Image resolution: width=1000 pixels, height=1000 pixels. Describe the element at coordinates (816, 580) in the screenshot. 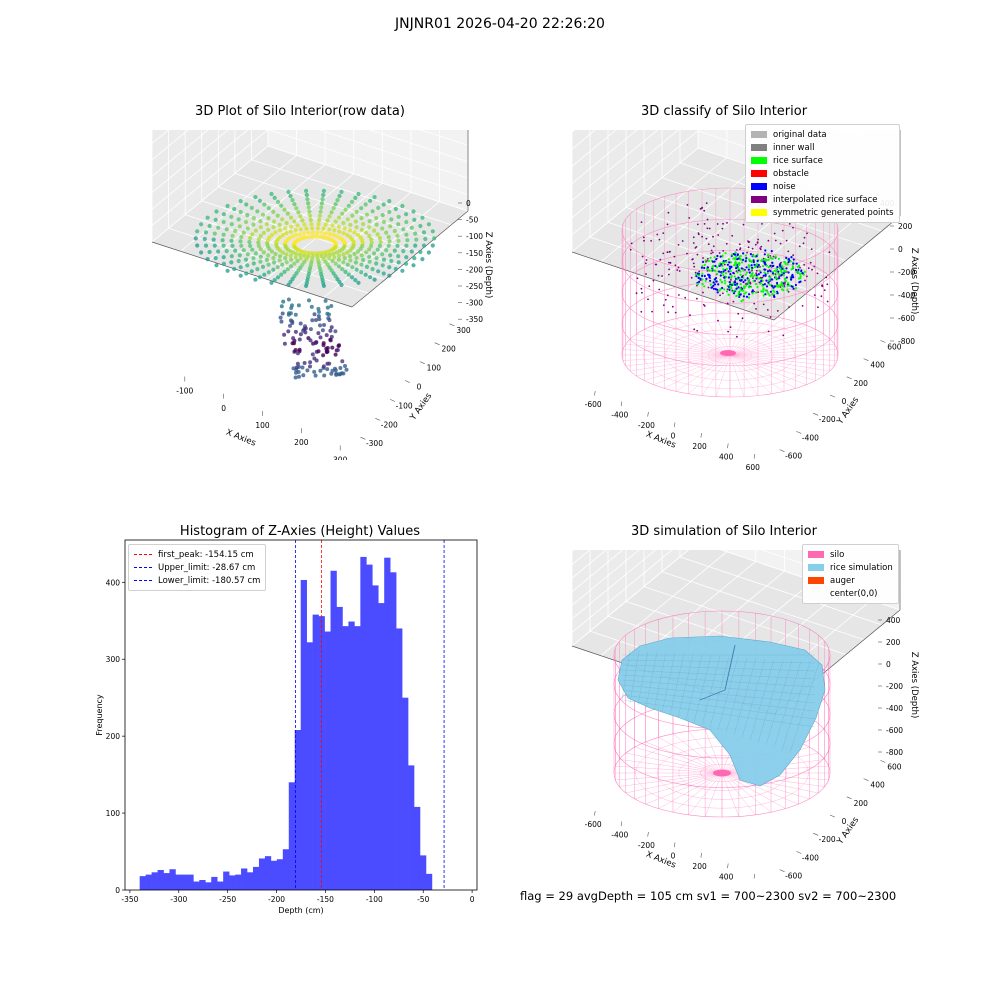

I see `legend-swatch` at that location.